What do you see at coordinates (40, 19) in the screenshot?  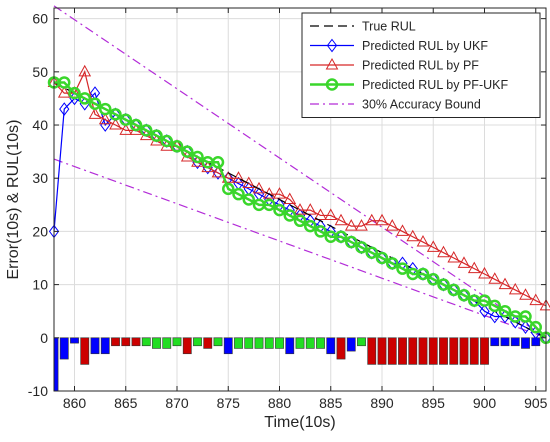 I see `y-tick-label: 60` at bounding box center [40, 19].